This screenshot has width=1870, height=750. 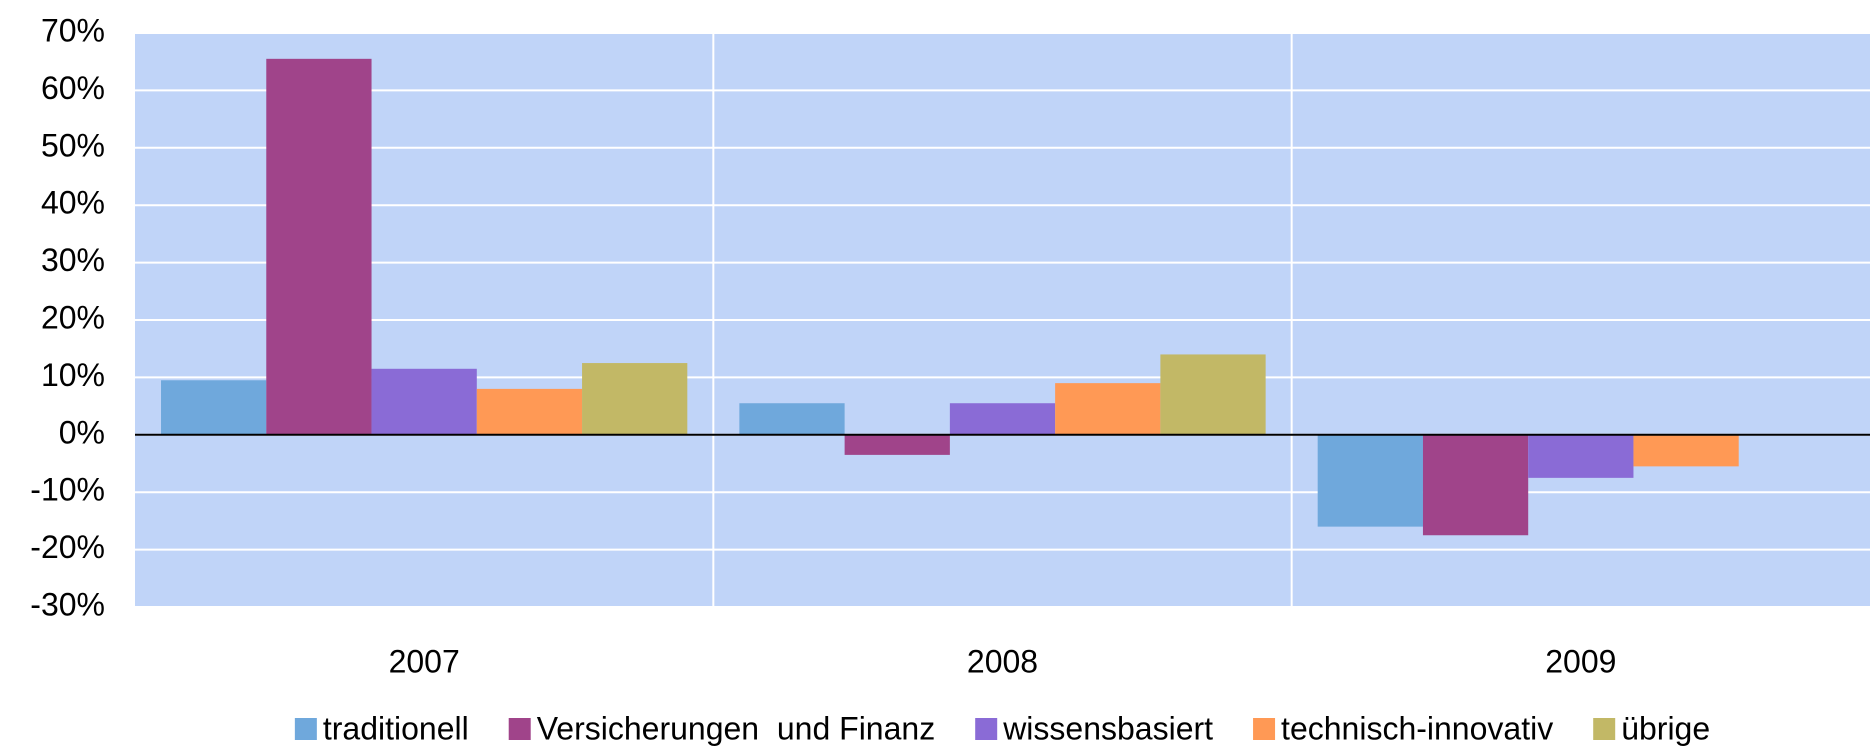 I want to click on y-tick-label: 10%, so click(x=73, y=375).